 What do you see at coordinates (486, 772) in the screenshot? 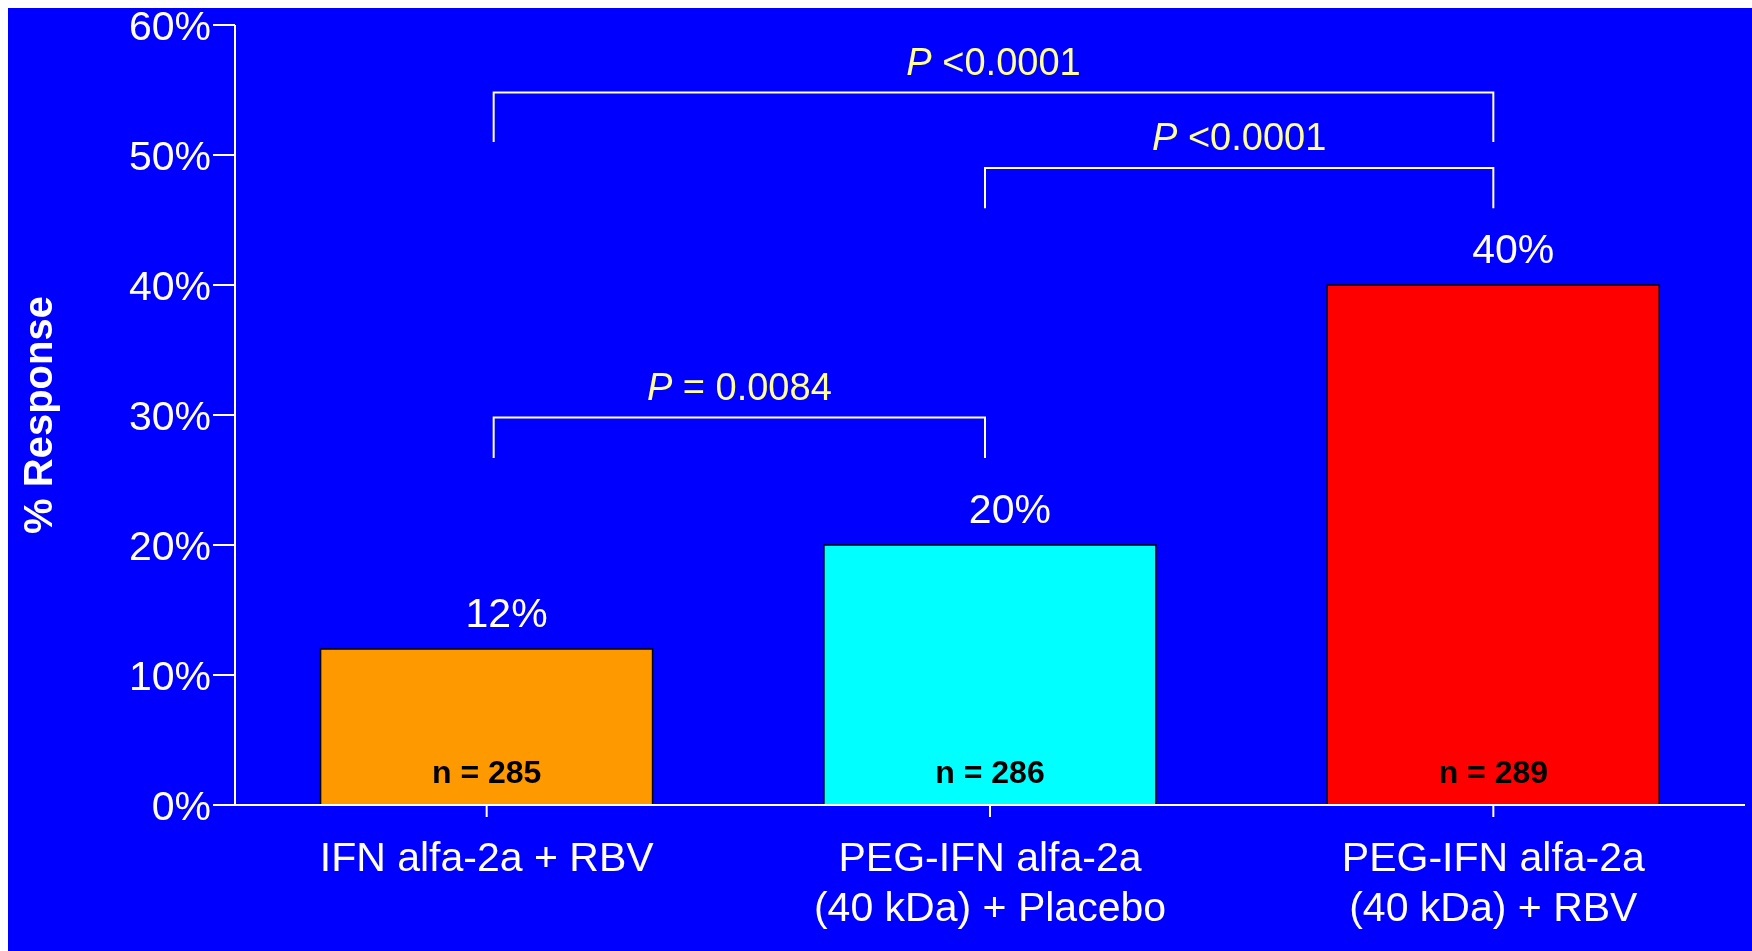
I see `annotation: n = 285` at bounding box center [486, 772].